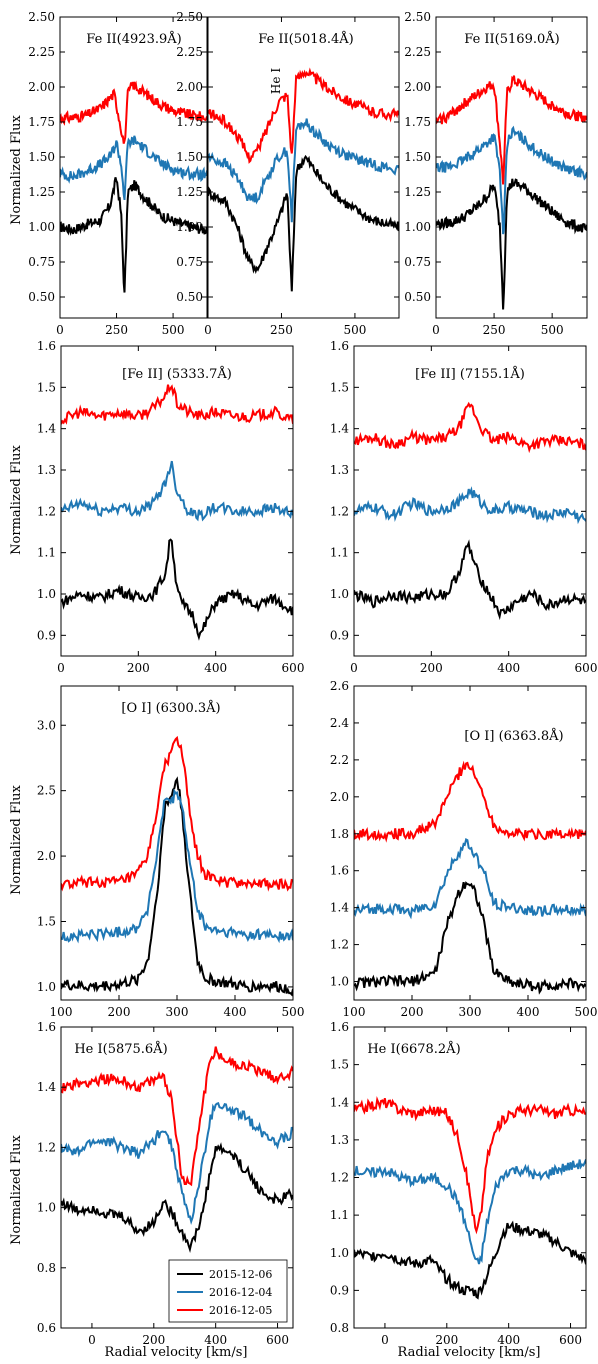 The image size is (598, 1364). What do you see at coordinates (173, 330) in the screenshot?
I see `x-tick-label: 500` at bounding box center [173, 330].